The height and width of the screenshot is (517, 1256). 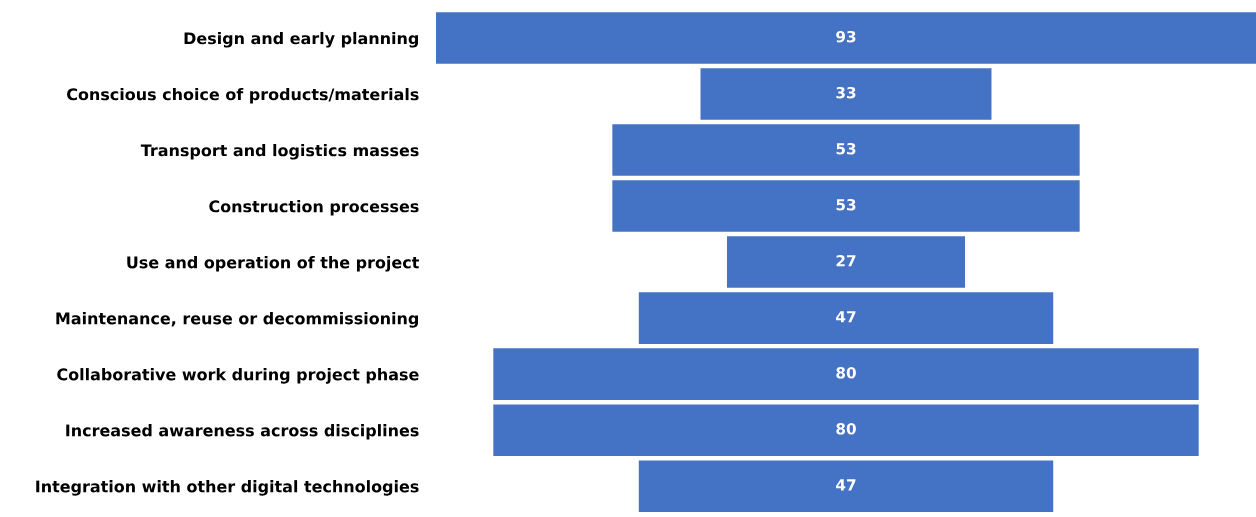 What do you see at coordinates (279, 151) in the screenshot?
I see `category-label: Transport and logistics masses` at bounding box center [279, 151].